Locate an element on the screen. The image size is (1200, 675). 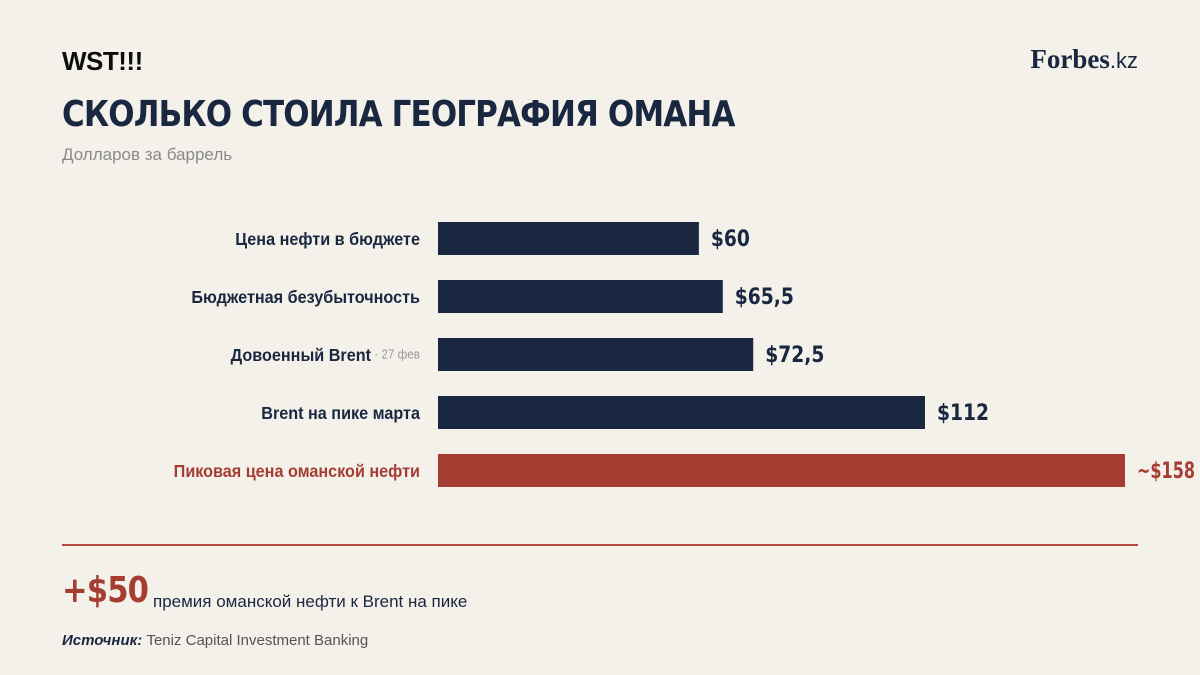
value-label-3: $72,5 is located at coordinates (794, 355).